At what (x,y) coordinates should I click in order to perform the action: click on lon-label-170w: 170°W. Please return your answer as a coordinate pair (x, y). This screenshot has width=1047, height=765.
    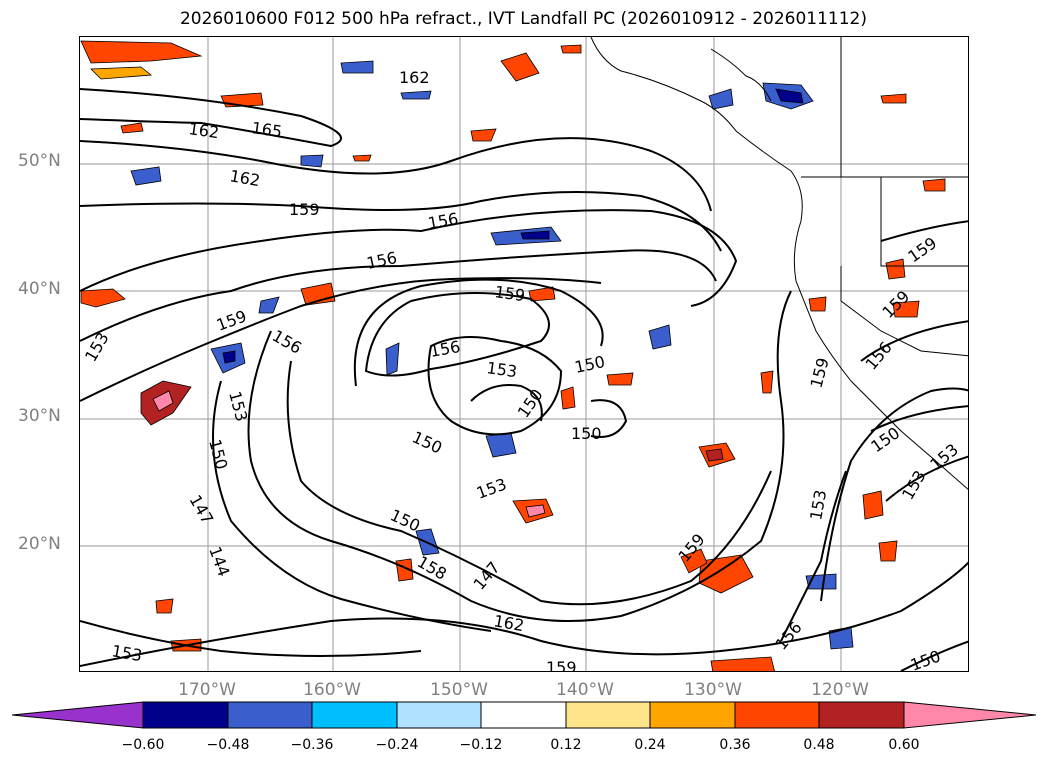
    Looking at the image, I should click on (207, 690).